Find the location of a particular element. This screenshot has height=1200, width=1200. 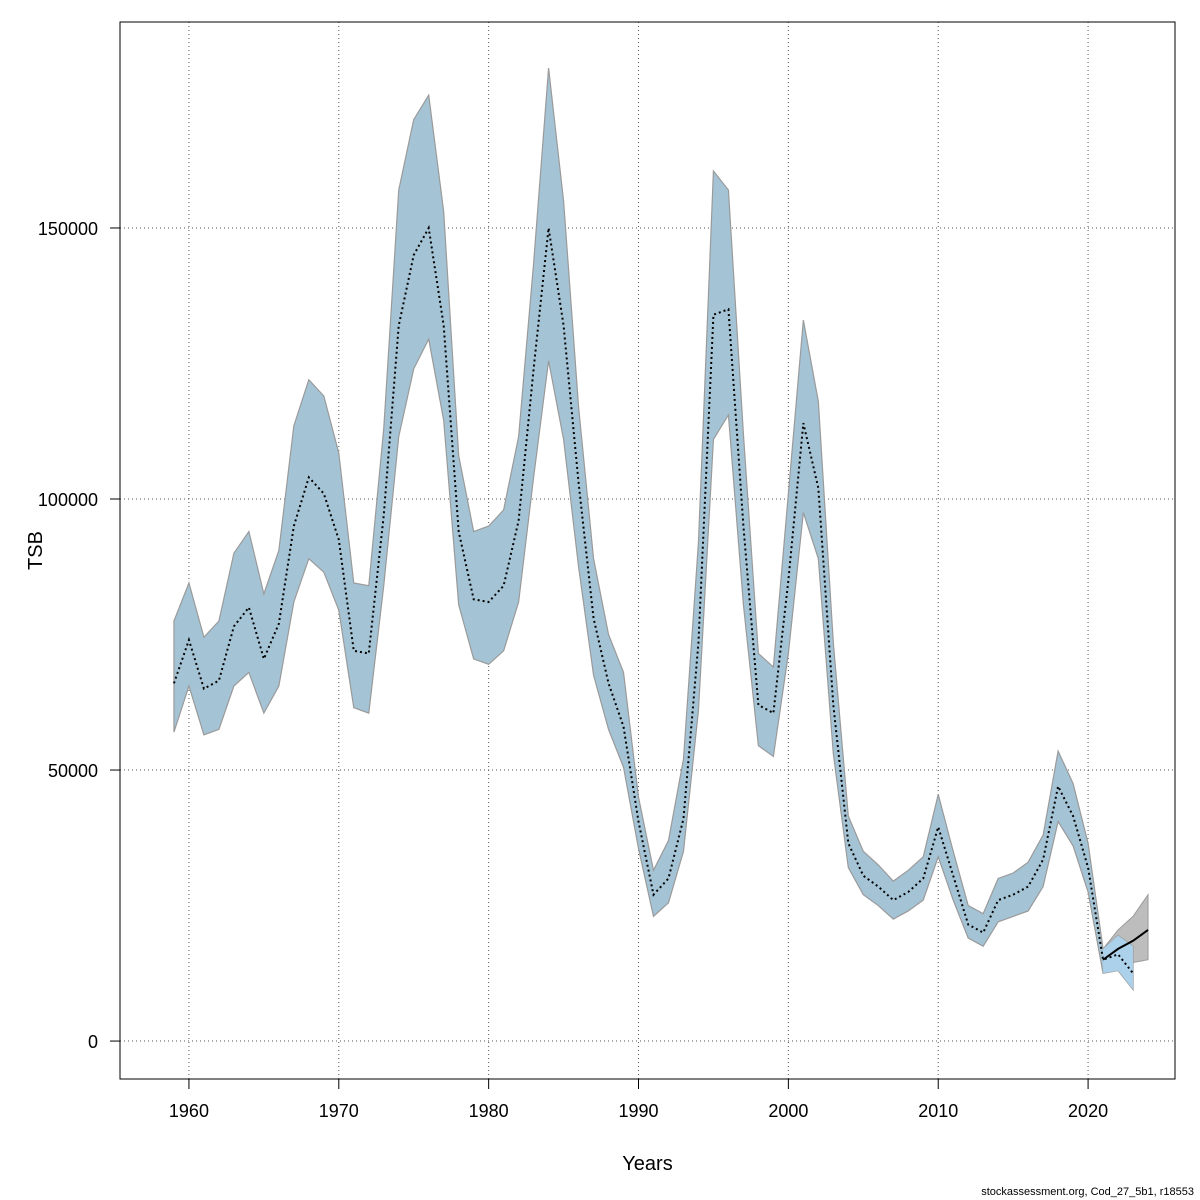

x-tick-label: 2020 is located at coordinates (1088, 1111).